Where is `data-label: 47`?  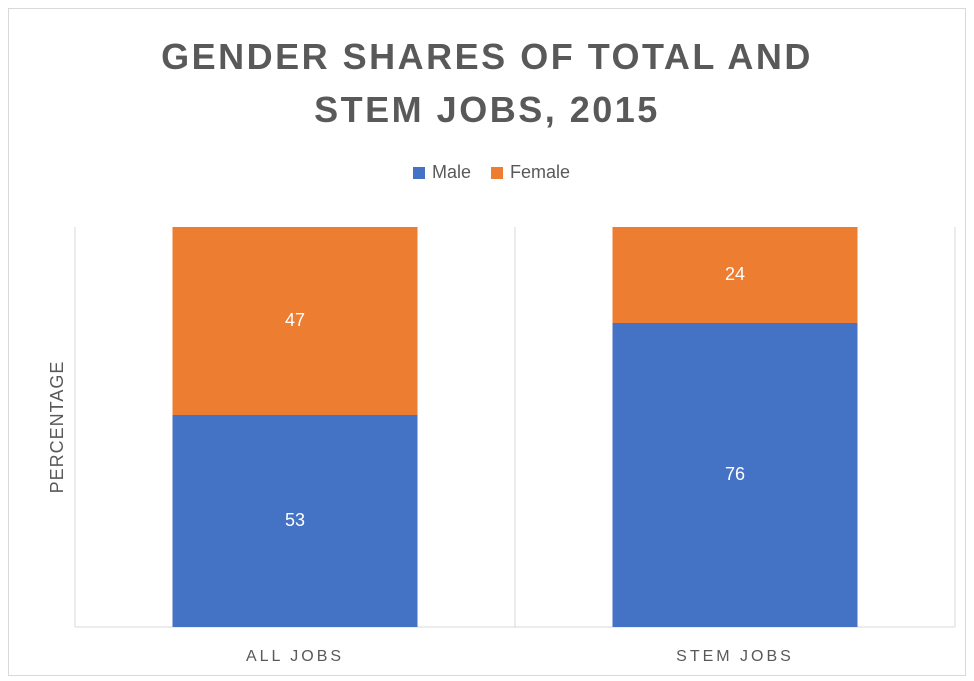
data-label: 47 is located at coordinates (295, 320).